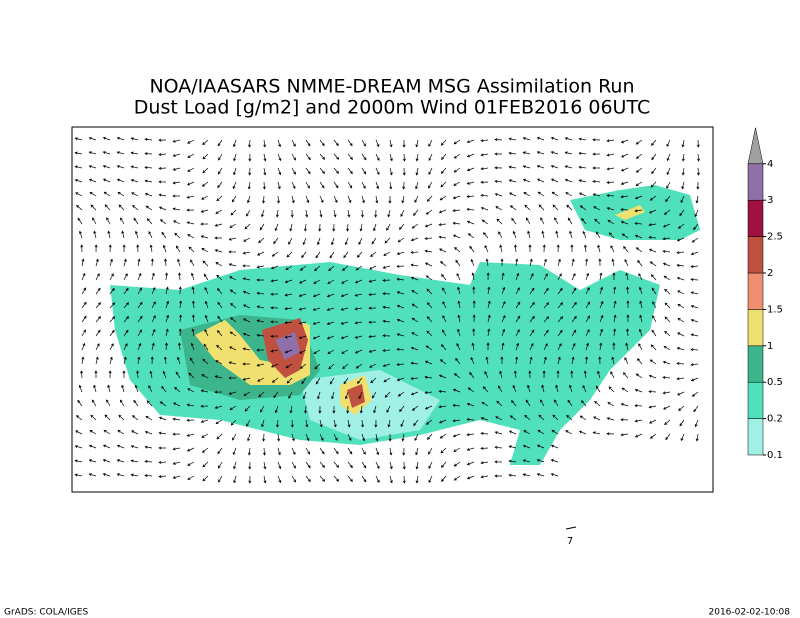 Image resolution: width=800 pixels, height=618 pixels. What do you see at coordinates (755, 255) in the screenshot?
I see `colorbar-box` at bounding box center [755, 255].